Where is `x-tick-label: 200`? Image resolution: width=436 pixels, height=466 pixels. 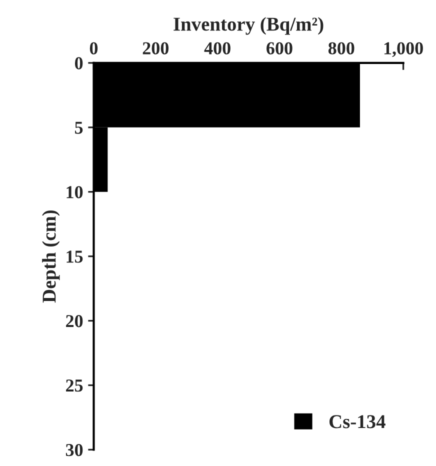
x-tick-label: 200 is located at coordinates (155, 48).